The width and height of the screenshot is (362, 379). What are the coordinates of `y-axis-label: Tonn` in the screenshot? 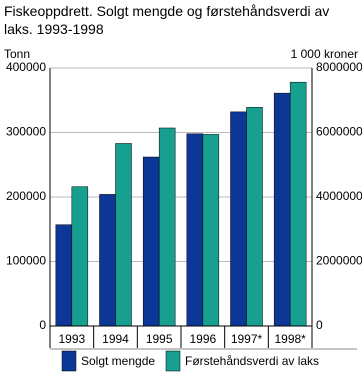 It's located at (17, 54).